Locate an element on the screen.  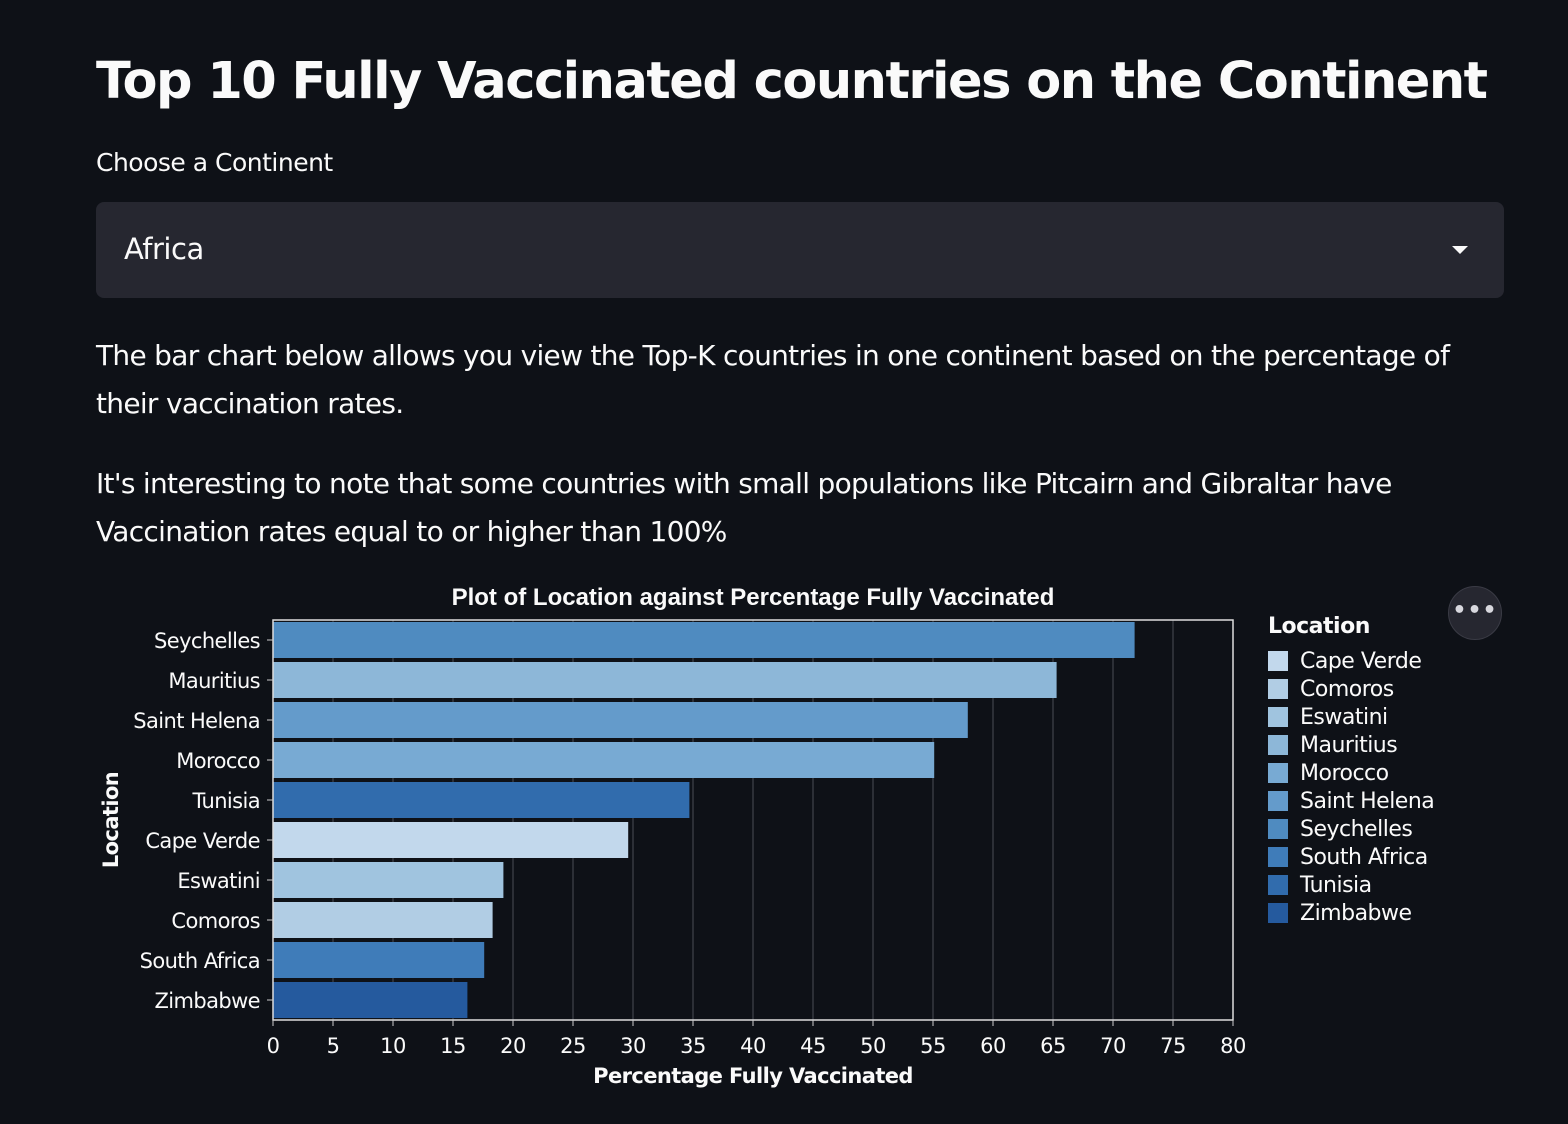
more-horizontal-icon: ••• is located at coordinates (1475, 610).